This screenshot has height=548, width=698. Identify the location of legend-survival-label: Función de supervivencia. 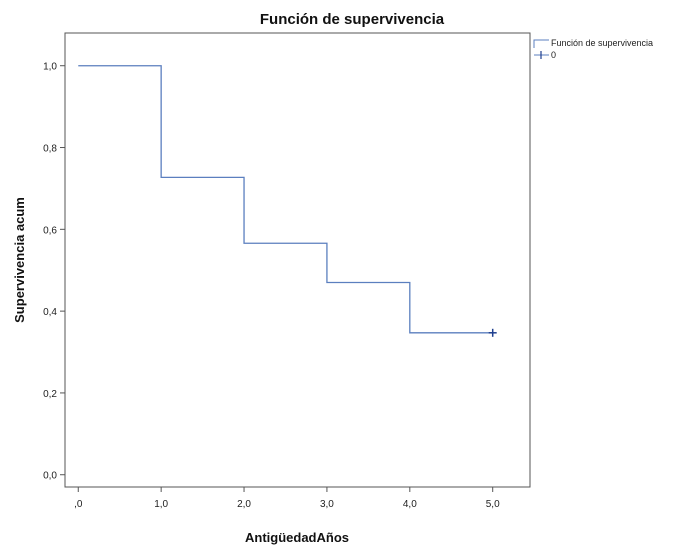
(602, 43).